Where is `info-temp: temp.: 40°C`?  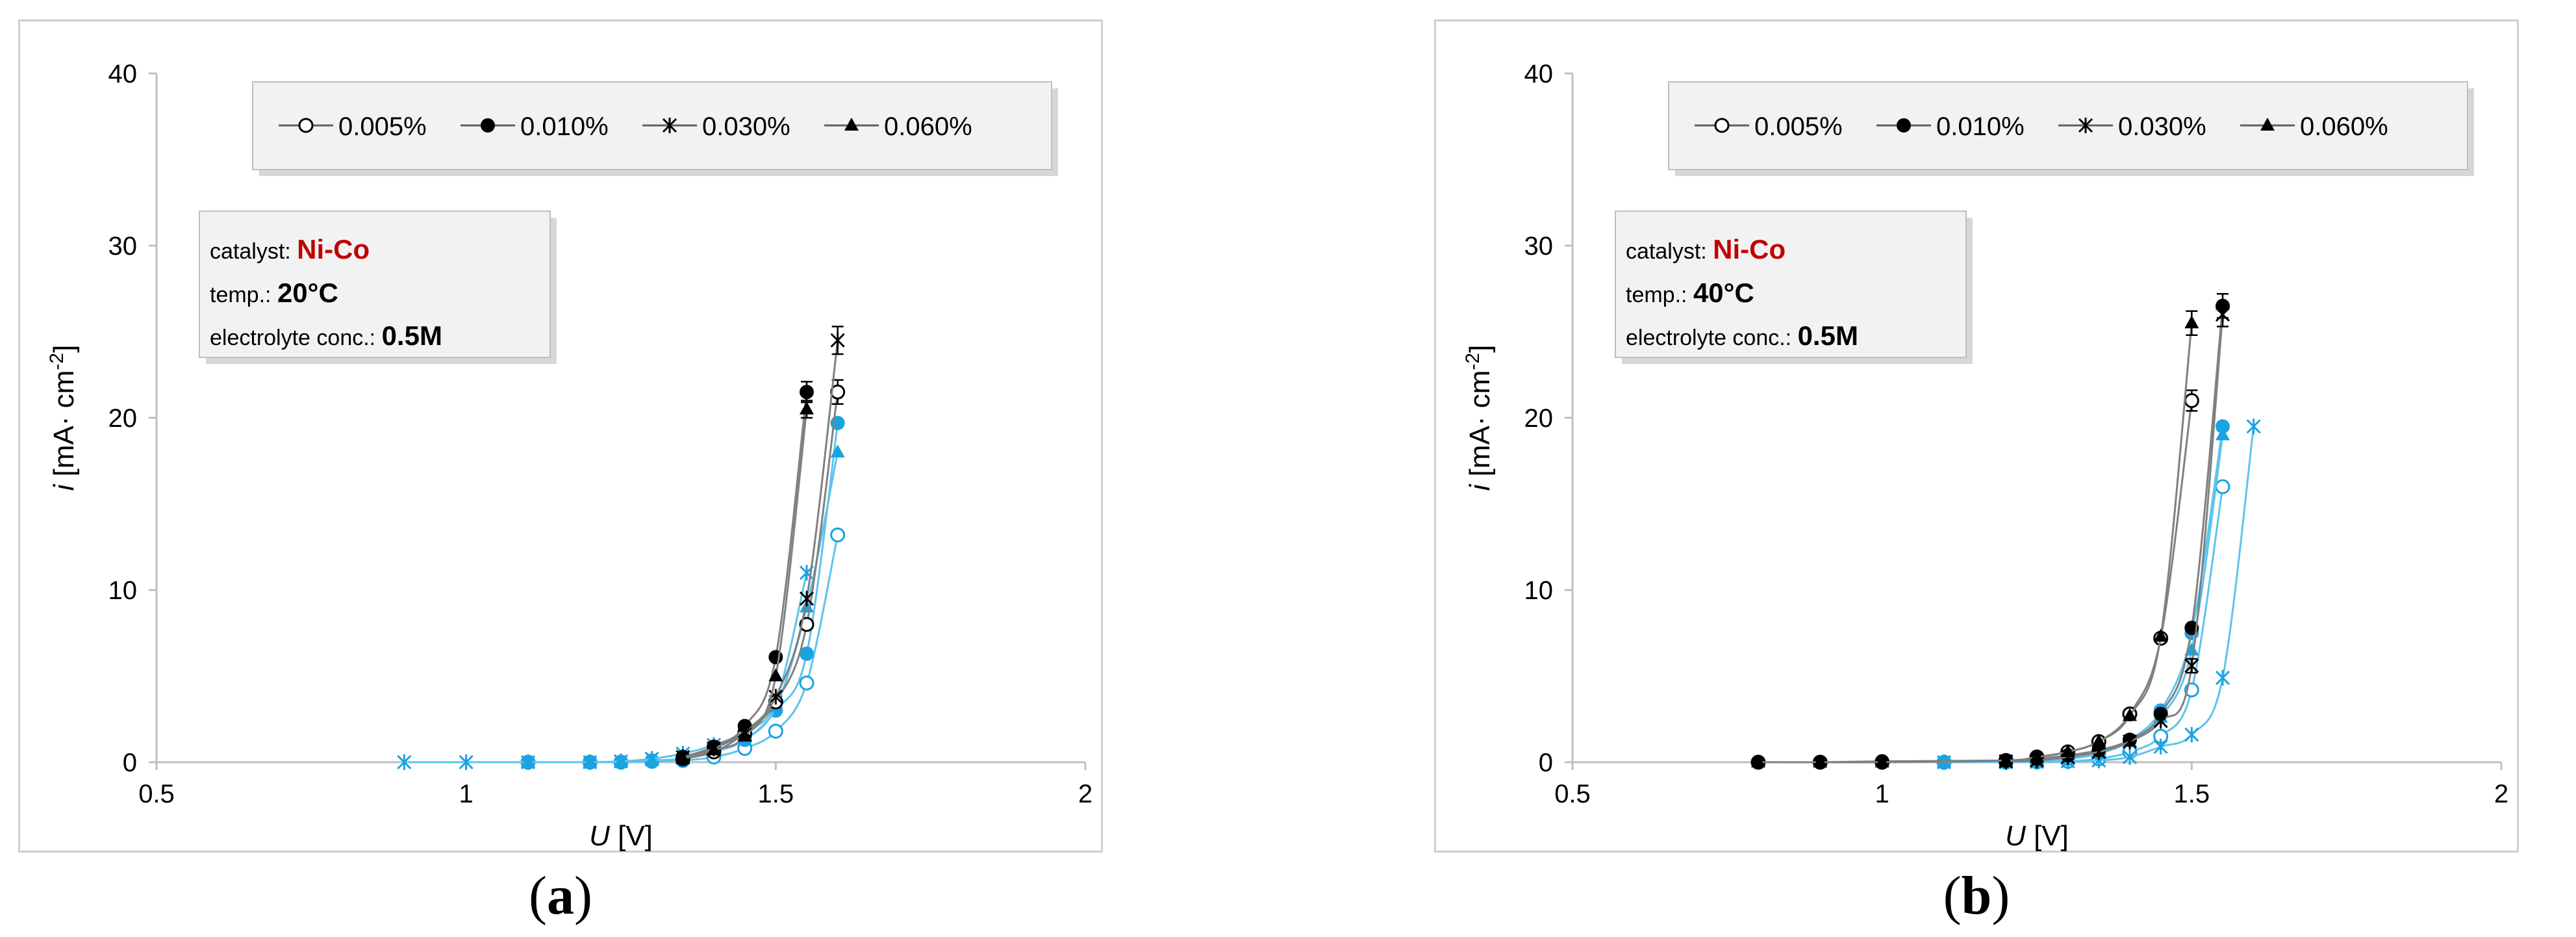
info-temp: temp.: 40°C is located at coordinates (1690, 292).